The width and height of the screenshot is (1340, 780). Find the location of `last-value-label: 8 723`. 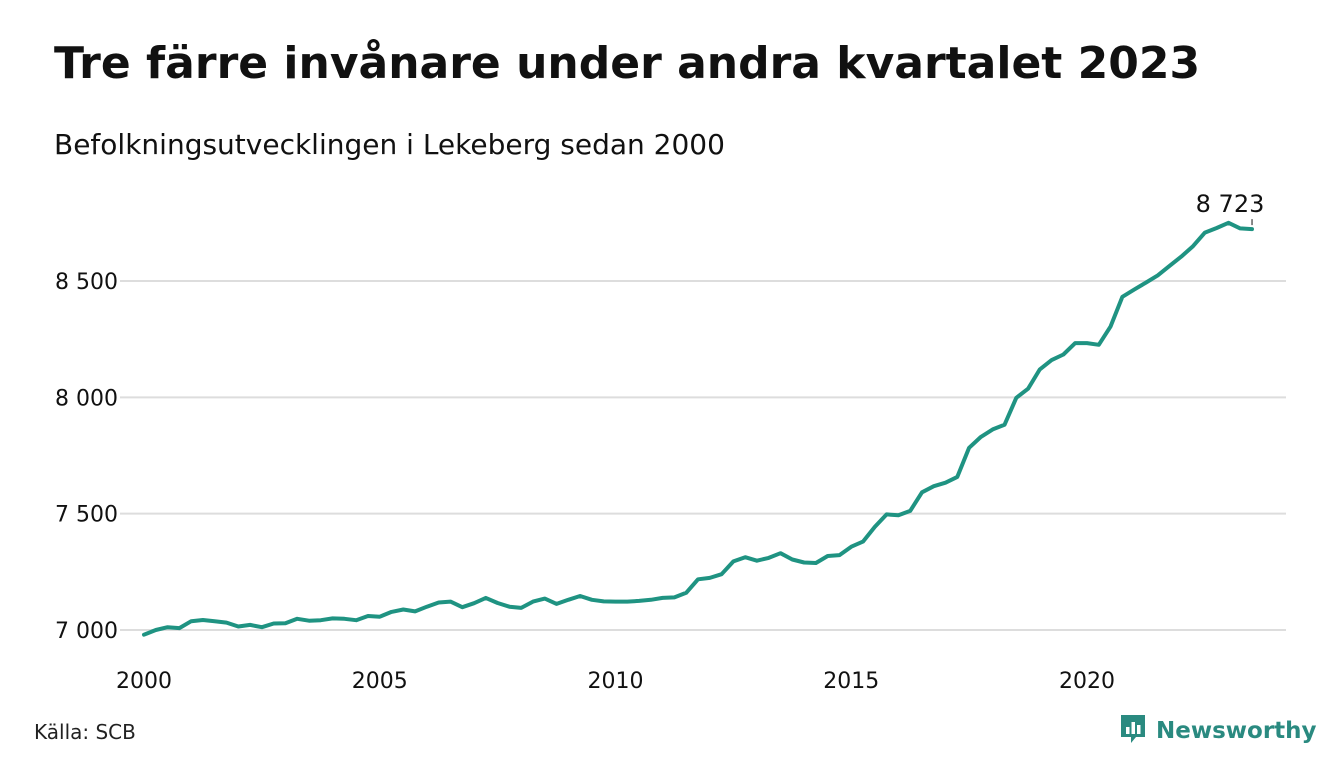

last-value-label: 8 723 is located at coordinates (1230, 204).